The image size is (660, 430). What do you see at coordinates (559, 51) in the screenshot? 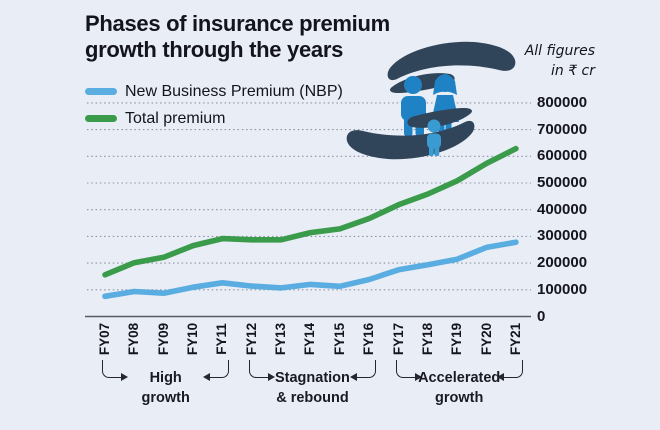
I see `unit-note-line-1: All figures` at bounding box center [559, 51].